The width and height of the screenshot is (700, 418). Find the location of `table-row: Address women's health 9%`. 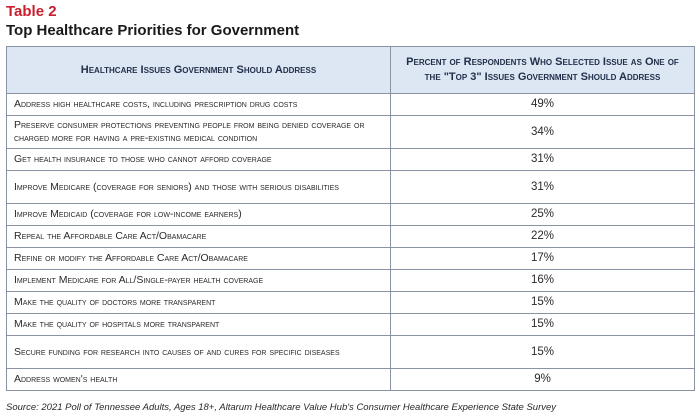

table-row: Address women's health 9% is located at coordinates (350, 379).